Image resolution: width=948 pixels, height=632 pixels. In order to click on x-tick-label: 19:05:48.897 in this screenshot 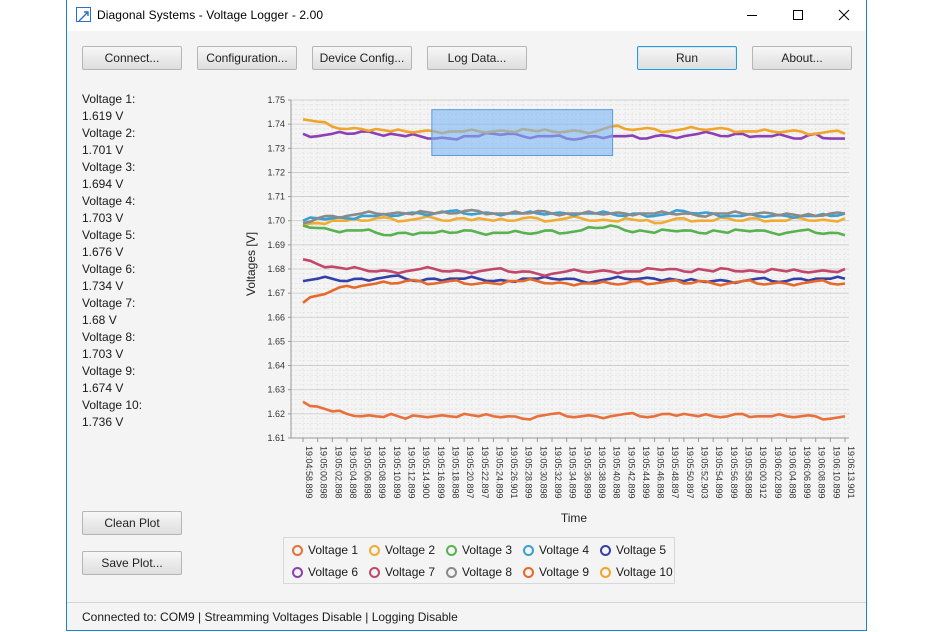, I will do `click(675, 472)`.